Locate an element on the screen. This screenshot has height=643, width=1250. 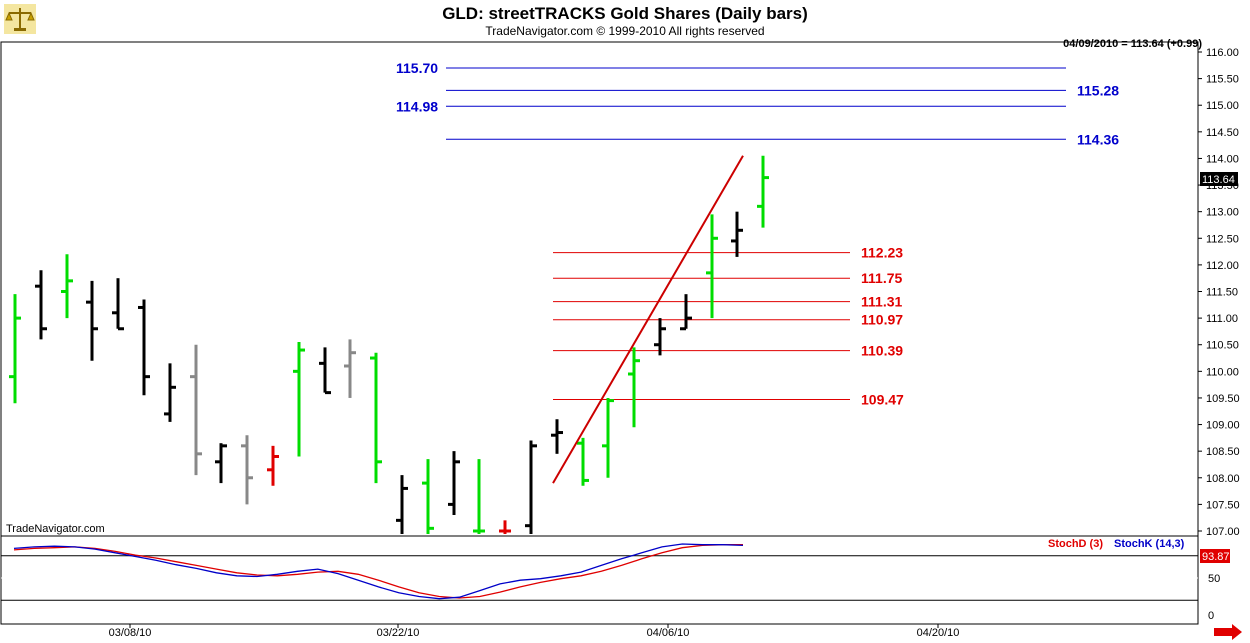
price-tick-label: 115.00 is located at coordinates (1222, 106).